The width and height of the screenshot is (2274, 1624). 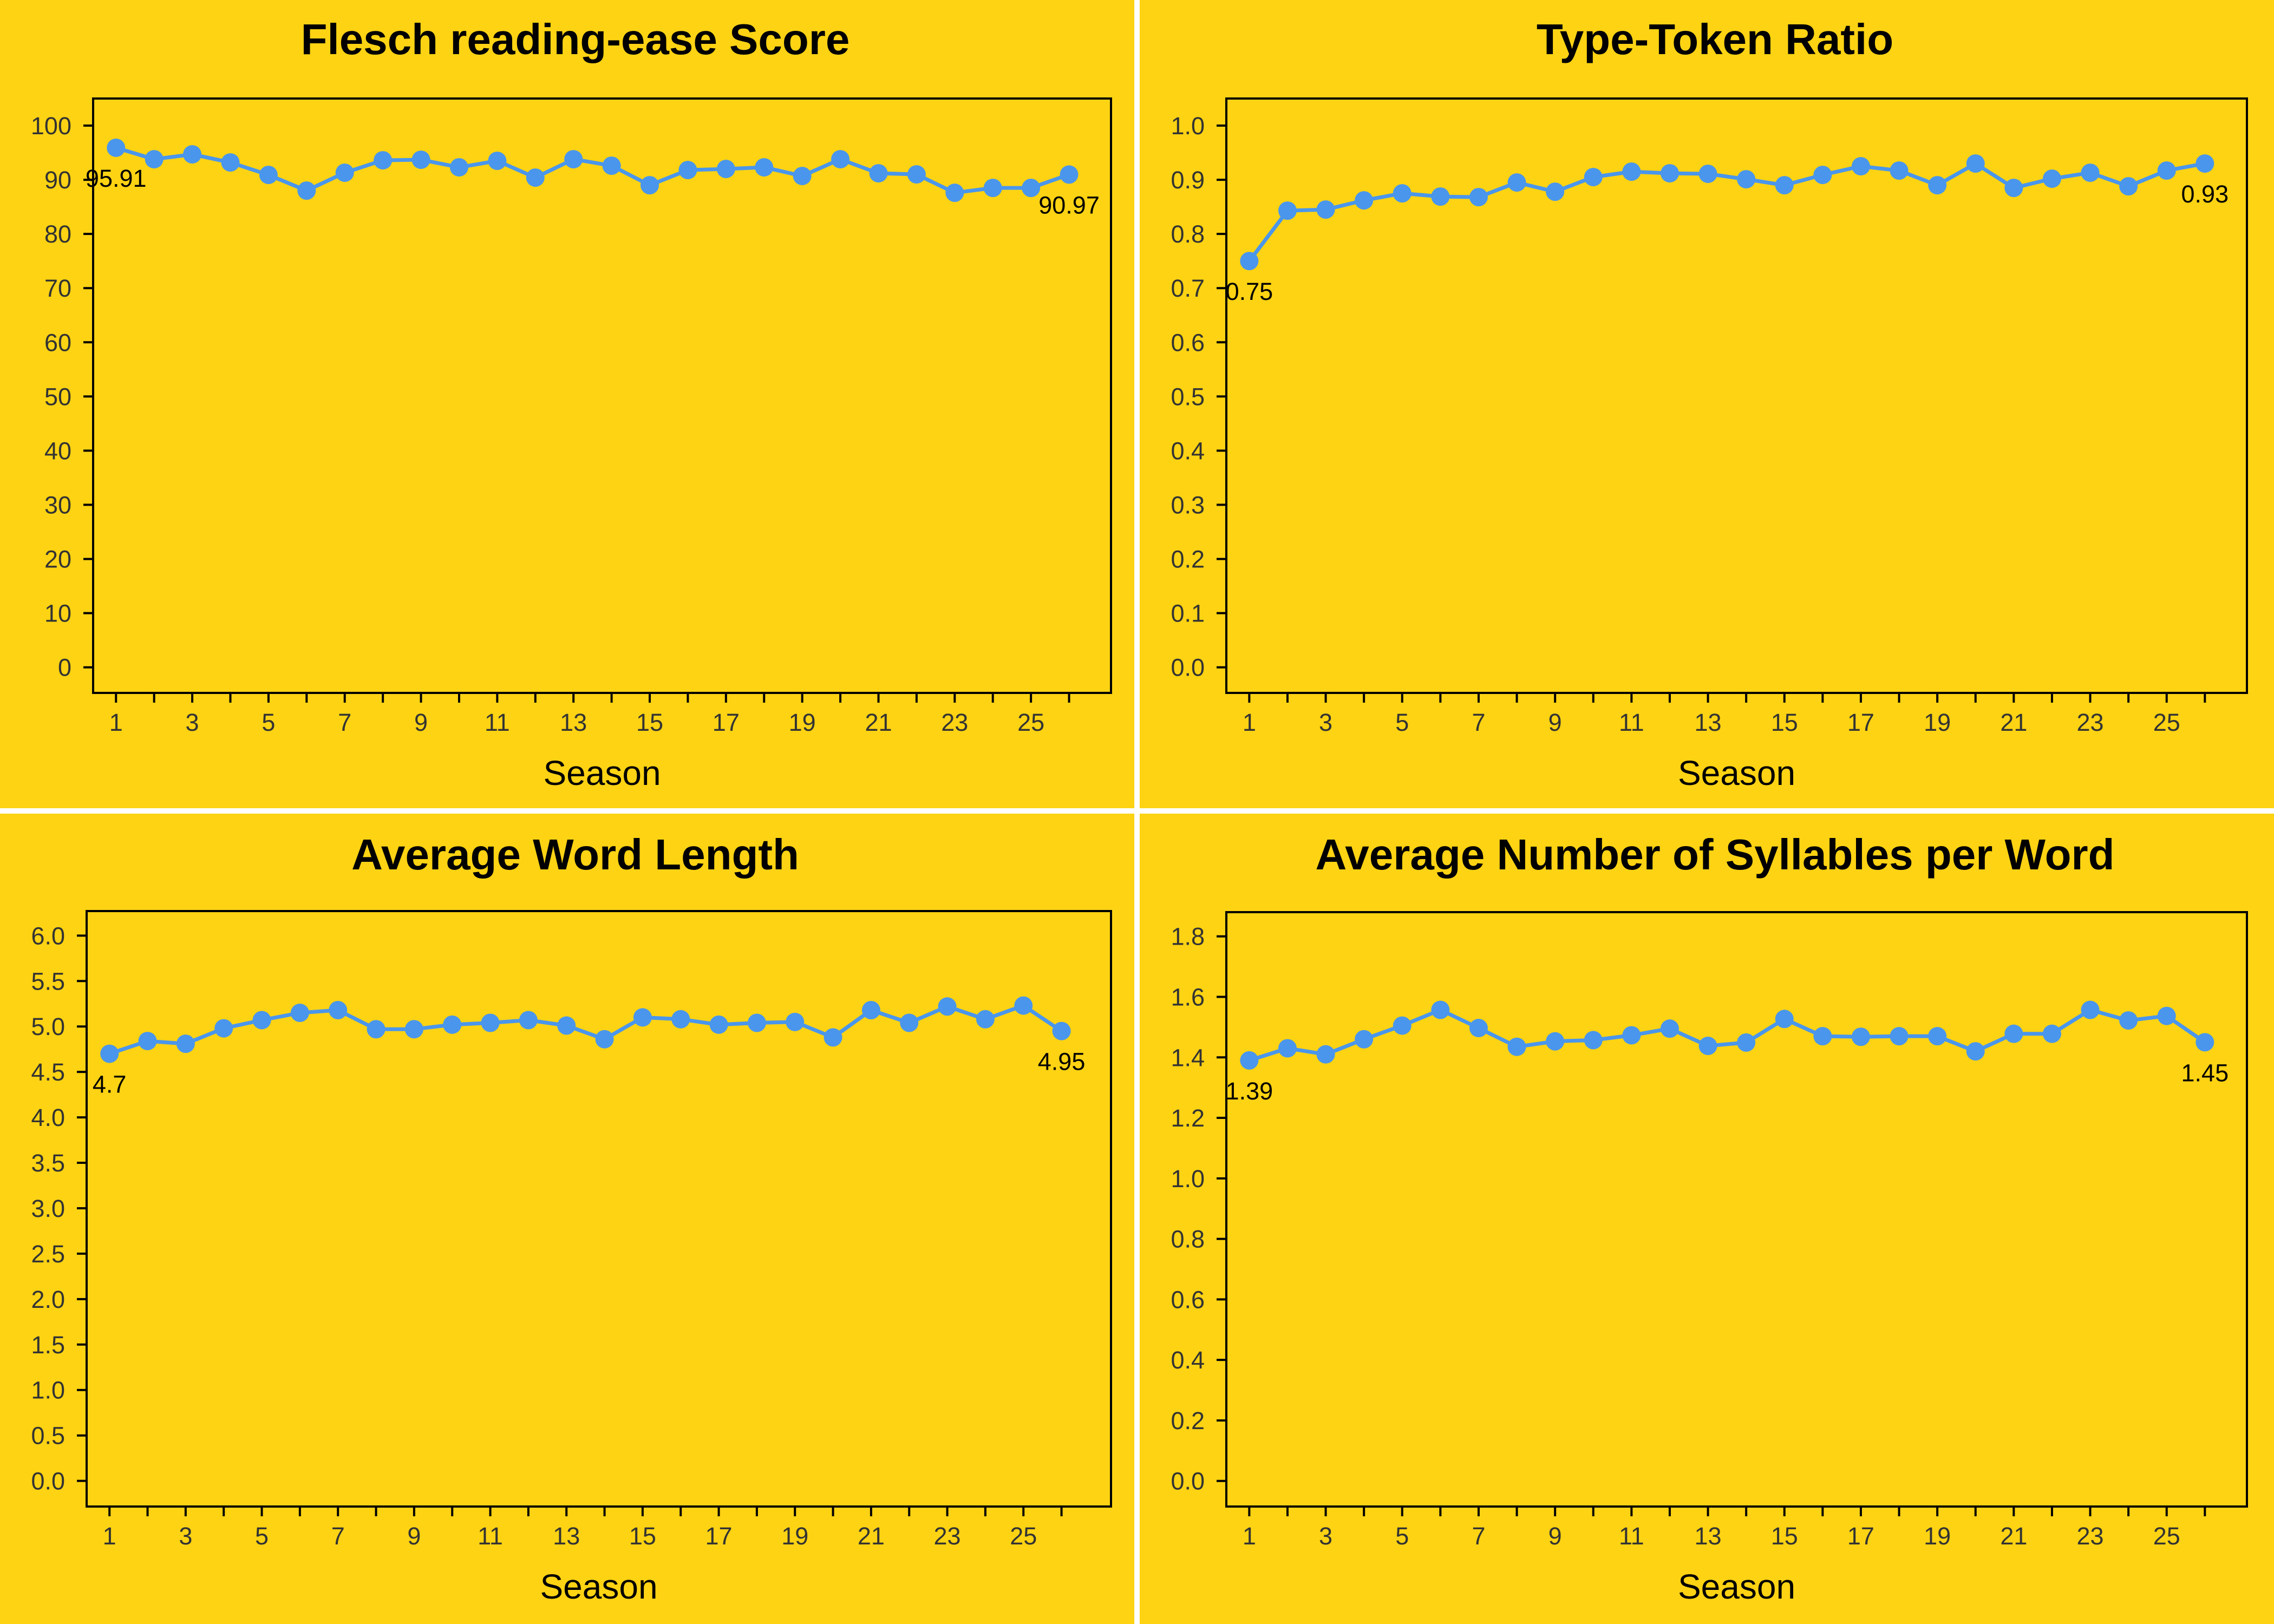 I want to click on data-label: 1.45, so click(x=2205, y=1072).